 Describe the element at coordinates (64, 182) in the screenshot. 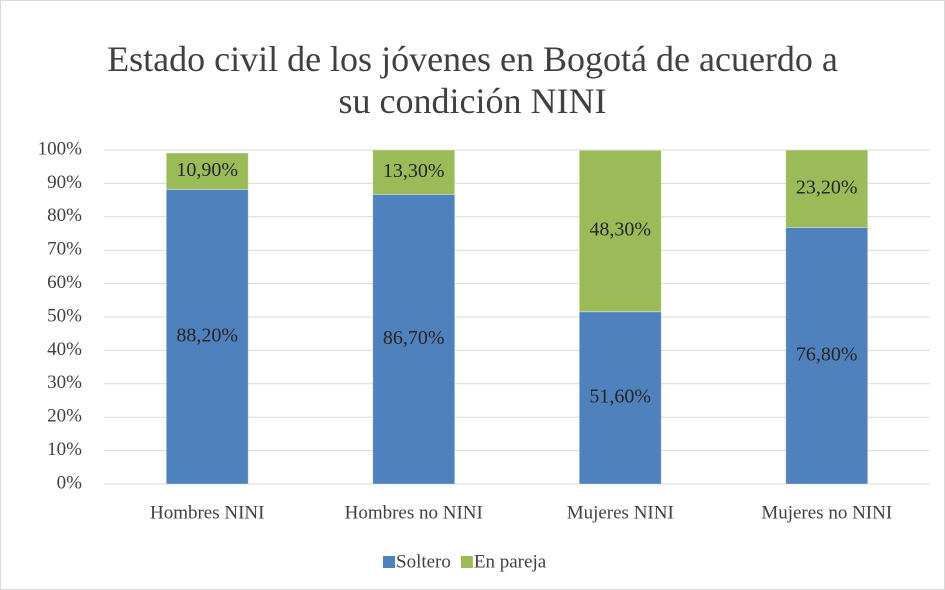

I see `y-tick-label: 90%` at that location.